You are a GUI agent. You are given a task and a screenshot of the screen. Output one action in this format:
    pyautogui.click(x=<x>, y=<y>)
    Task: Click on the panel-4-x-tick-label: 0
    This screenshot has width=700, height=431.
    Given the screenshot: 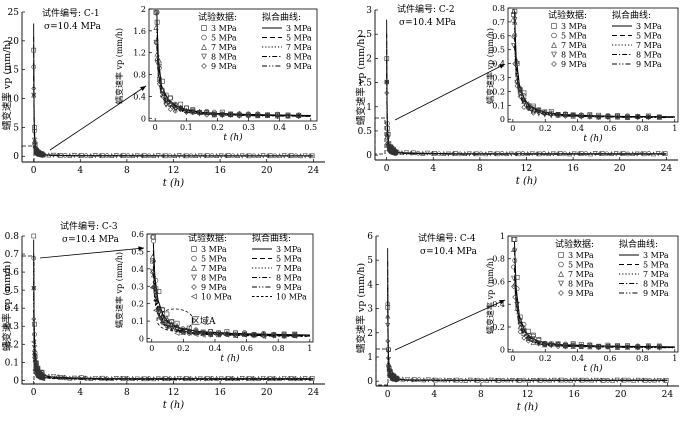 What is the action you would take?
    pyautogui.click(x=388, y=395)
    